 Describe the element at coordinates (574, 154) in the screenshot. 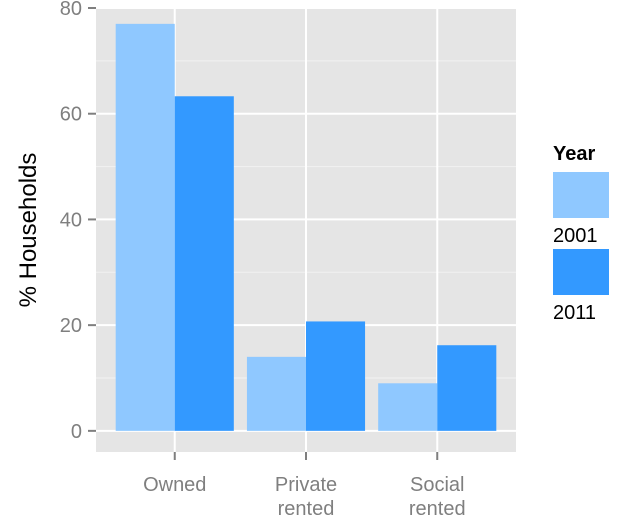

I see `legend-title: Year` at that location.